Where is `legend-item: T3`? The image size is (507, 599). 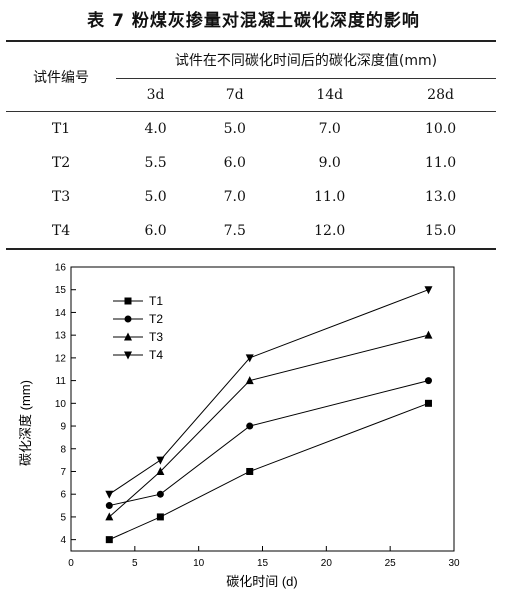
legend-item: T3 is located at coordinates (138, 337).